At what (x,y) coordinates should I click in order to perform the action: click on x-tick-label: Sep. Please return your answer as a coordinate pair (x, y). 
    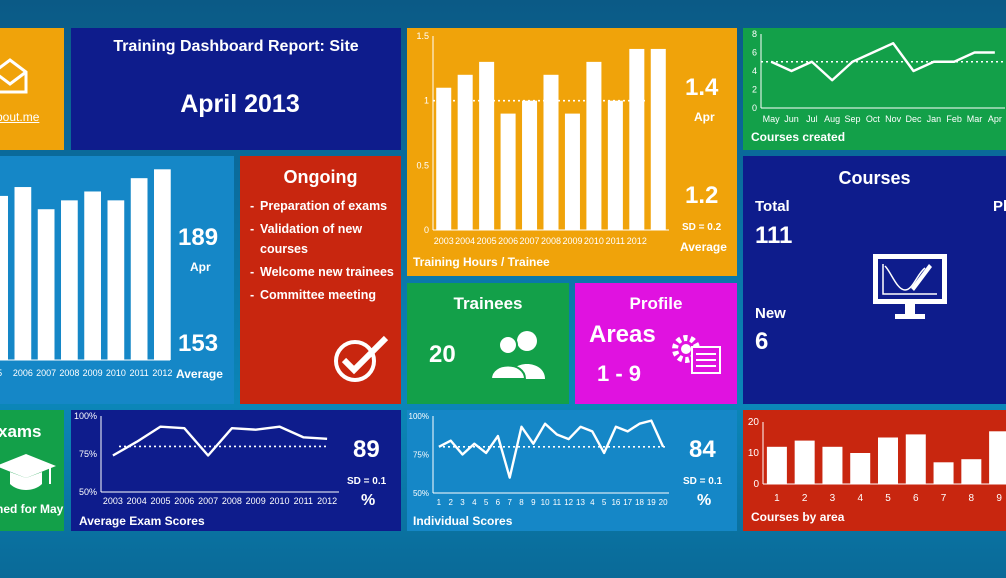
    Looking at the image, I should click on (852, 119).